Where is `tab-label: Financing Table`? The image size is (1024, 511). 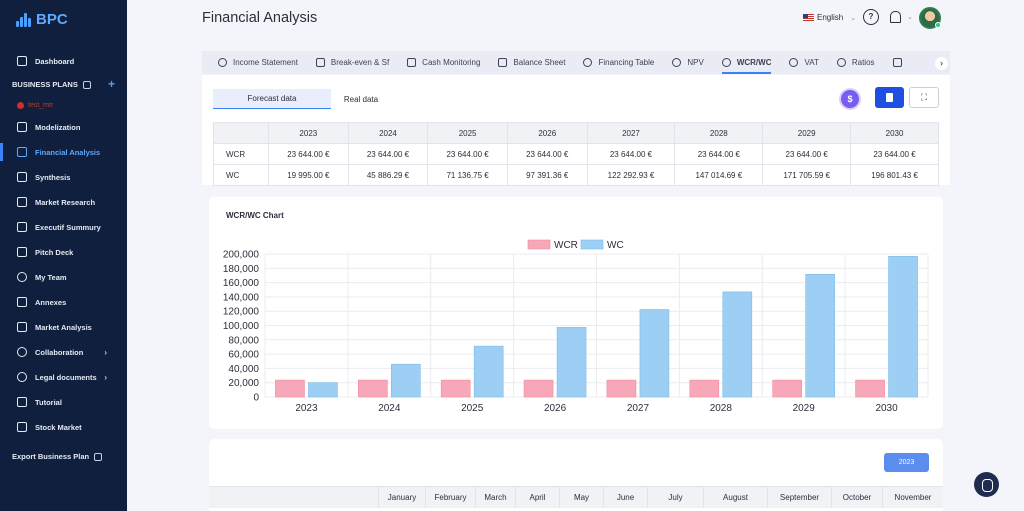
tab-label: Financing Table is located at coordinates (626, 62).